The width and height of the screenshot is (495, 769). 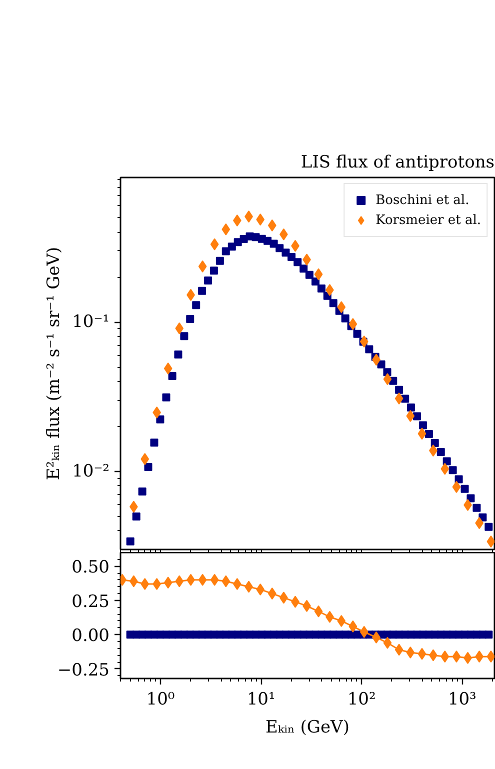 What do you see at coordinates (423, 200) in the screenshot?
I see `legend-label: Boschini et al.` at bounding box center [423, 200].